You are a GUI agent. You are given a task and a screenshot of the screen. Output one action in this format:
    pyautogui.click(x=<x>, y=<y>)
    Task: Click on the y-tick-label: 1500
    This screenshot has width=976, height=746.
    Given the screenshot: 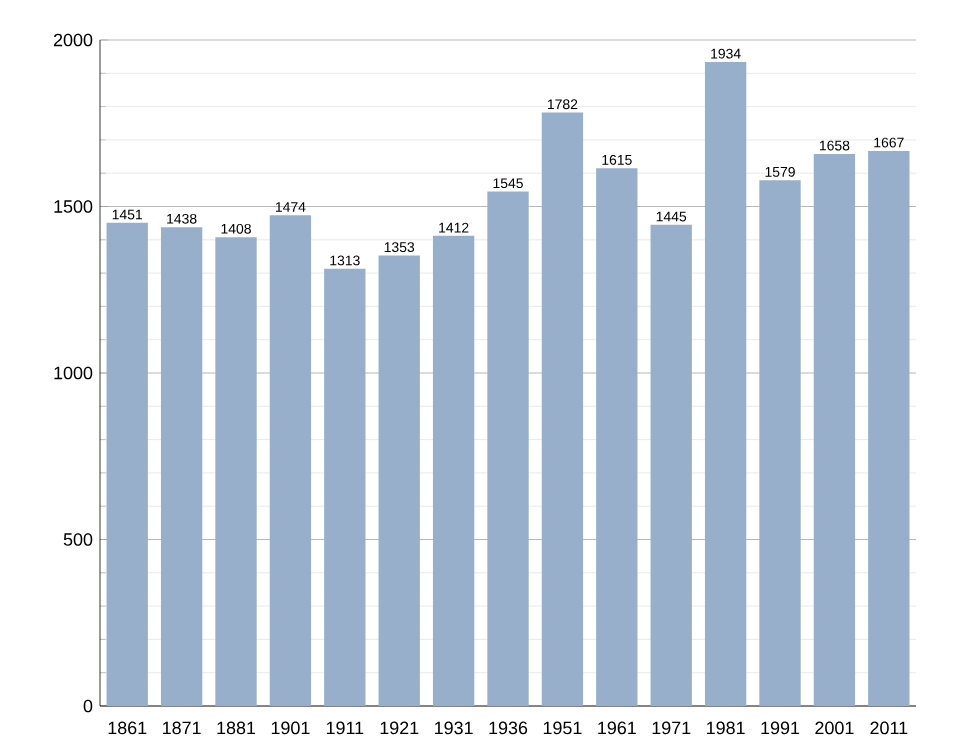 What is the action you would take?
    pyautogui.click(x=73, y=206)
    